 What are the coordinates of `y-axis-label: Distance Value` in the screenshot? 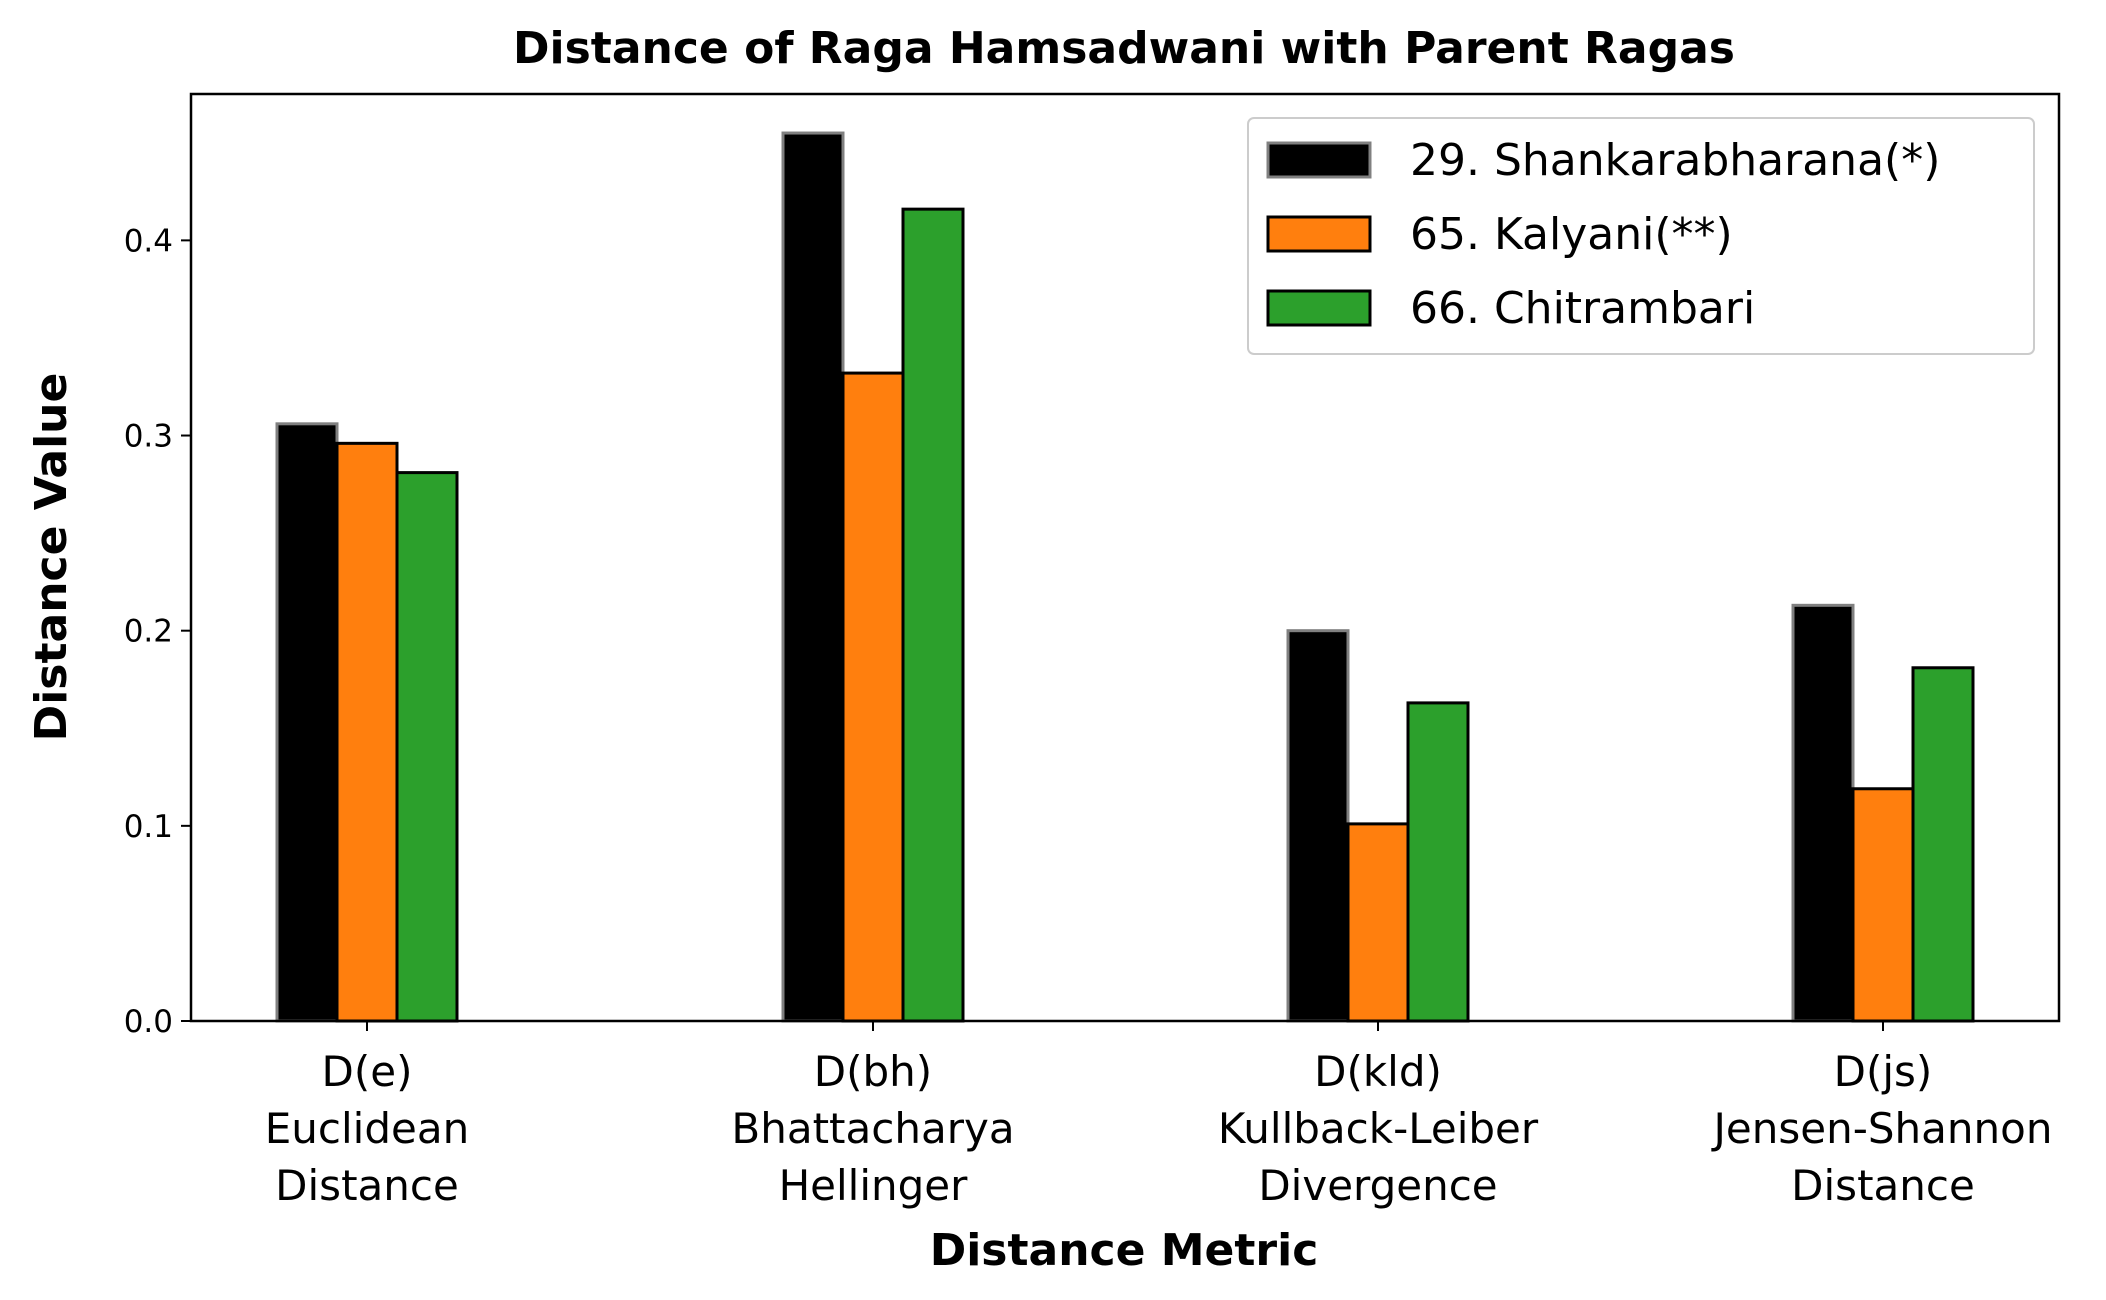 It's located at (51, 557).